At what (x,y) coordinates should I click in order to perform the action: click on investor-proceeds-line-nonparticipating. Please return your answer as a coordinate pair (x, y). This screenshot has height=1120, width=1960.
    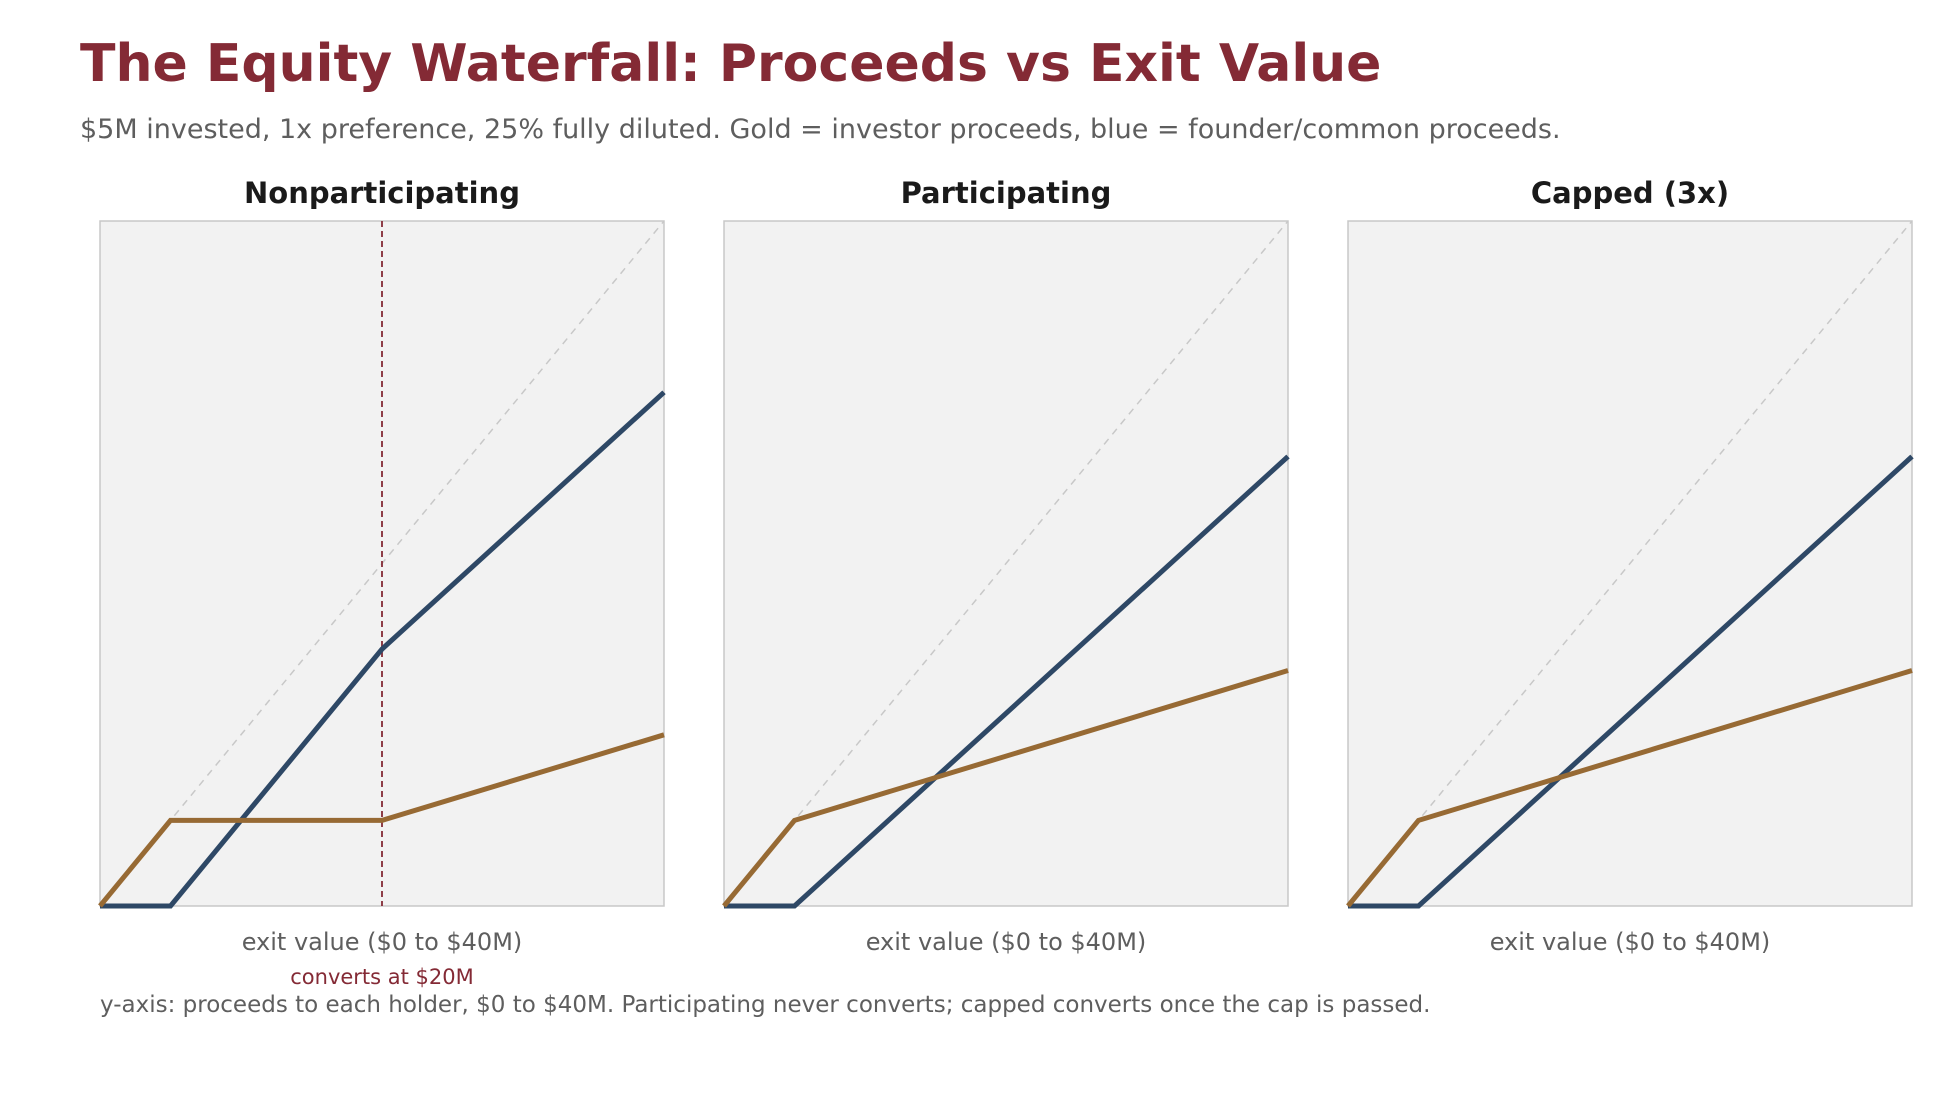
    Looking at the image, I should click on (381, 820).